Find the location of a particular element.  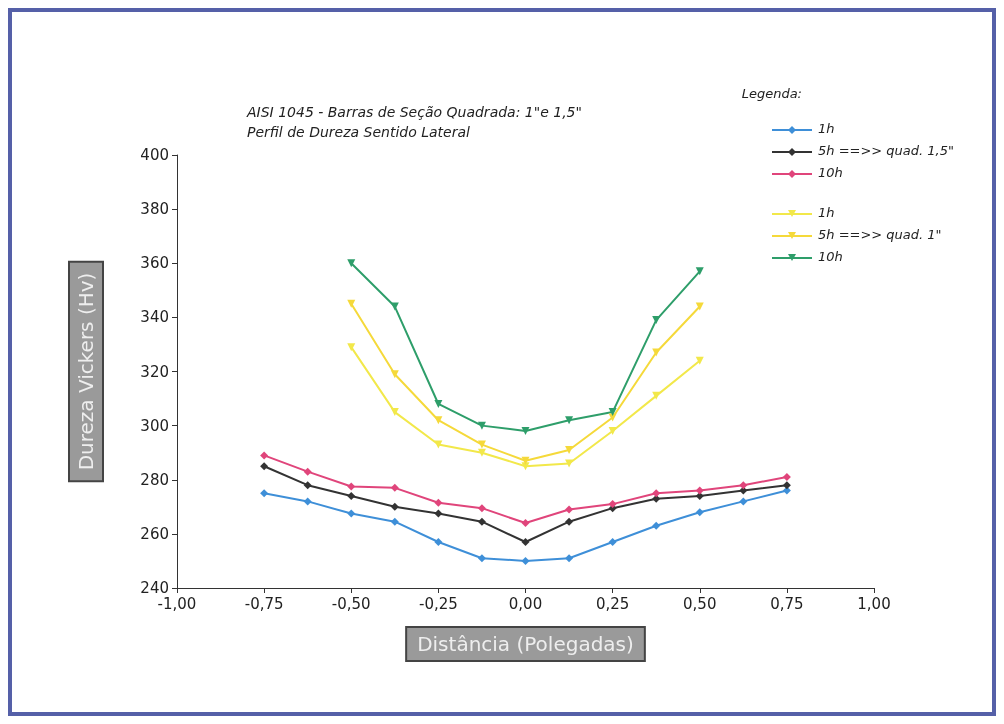

x-tick-label: 0,25 is located at coordinates (612, 603).